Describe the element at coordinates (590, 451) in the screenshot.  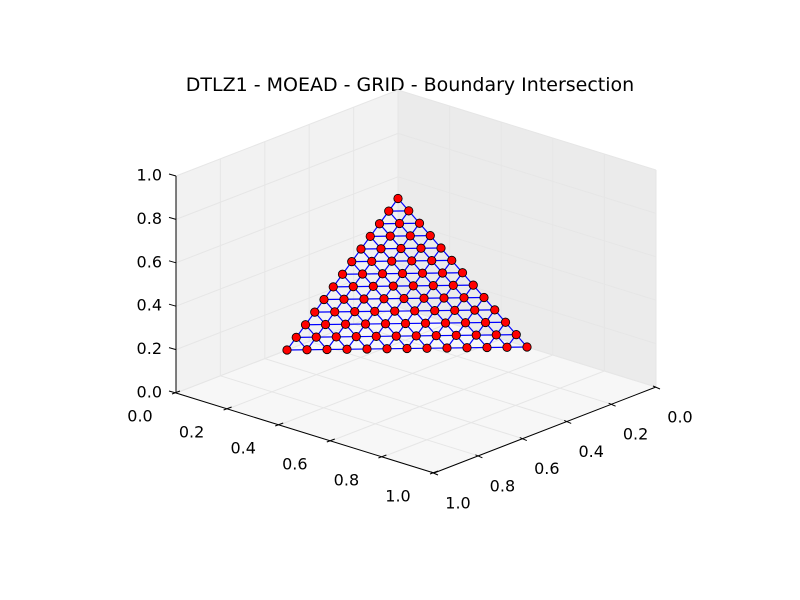
I see `x-tick-label: 0.4` at that location.